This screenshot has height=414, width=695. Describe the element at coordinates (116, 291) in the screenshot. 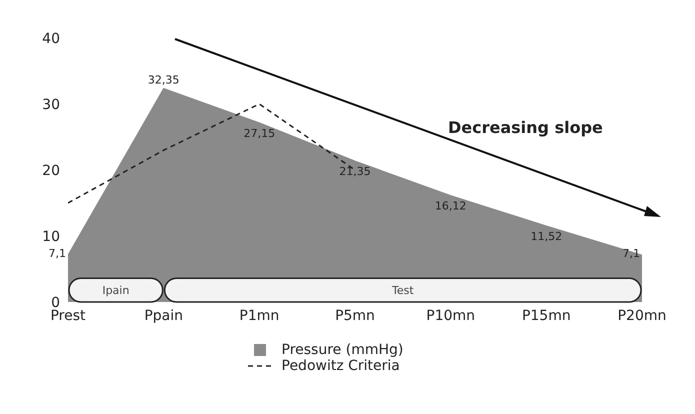

I see `band-label: Ipain` at that location.